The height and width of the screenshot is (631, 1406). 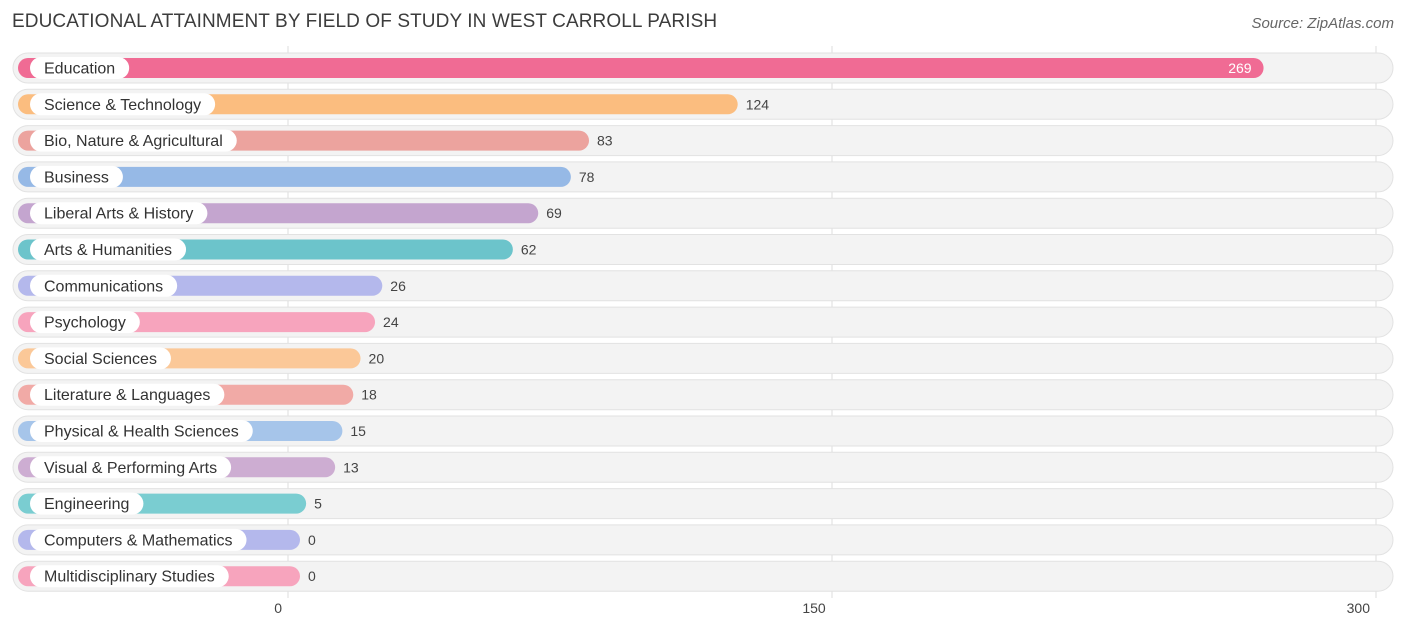 What do you see at coordinates (703, 177) in the screenshot?
I see `bar-row: Business 78` at bounding box center [703, 177].